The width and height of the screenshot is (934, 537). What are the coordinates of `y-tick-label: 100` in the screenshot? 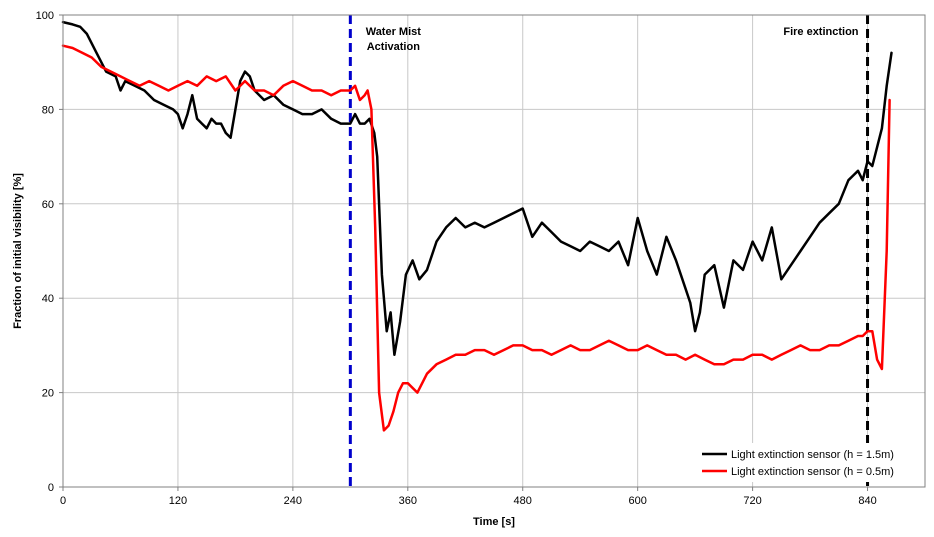 It's located at (45, 16).